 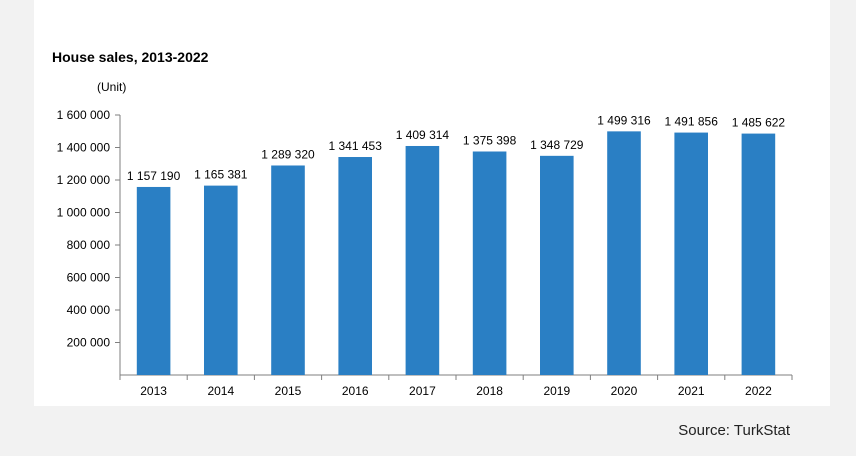 I want to click on x-tick-label: 2013, so click(x=153, y=391).